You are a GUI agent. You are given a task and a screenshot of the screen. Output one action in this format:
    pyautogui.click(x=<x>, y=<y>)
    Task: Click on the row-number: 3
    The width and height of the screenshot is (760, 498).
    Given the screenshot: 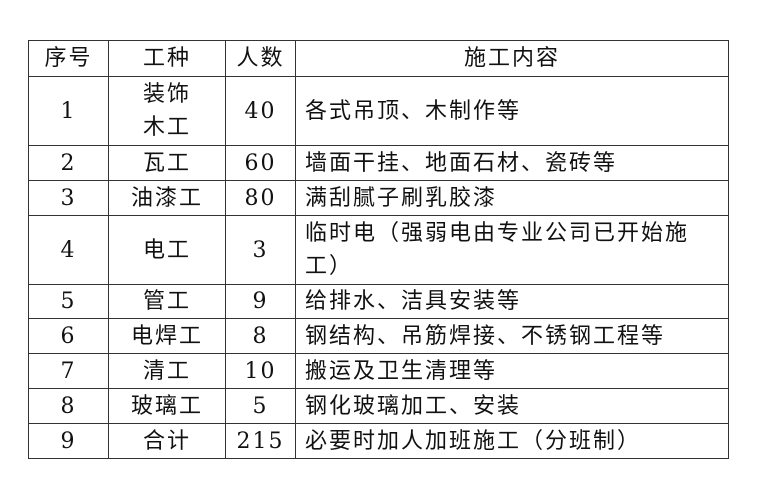 What is the action you would take?
    pyautogui.click(x=68, y=198)
    